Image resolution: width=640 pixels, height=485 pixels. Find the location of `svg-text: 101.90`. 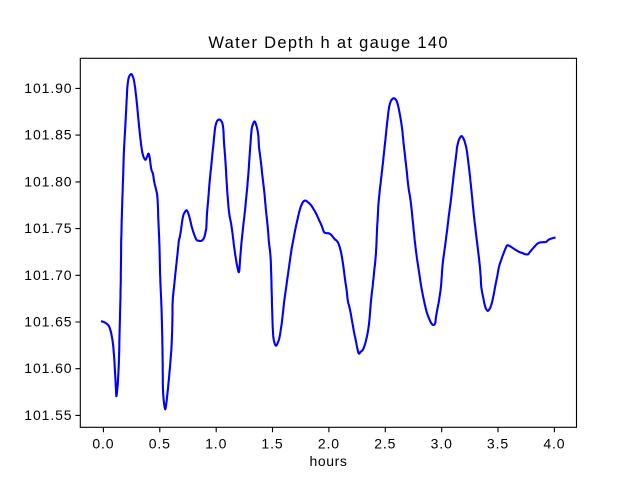

svg-text: 101.90 is located at coordinates (48, 88).